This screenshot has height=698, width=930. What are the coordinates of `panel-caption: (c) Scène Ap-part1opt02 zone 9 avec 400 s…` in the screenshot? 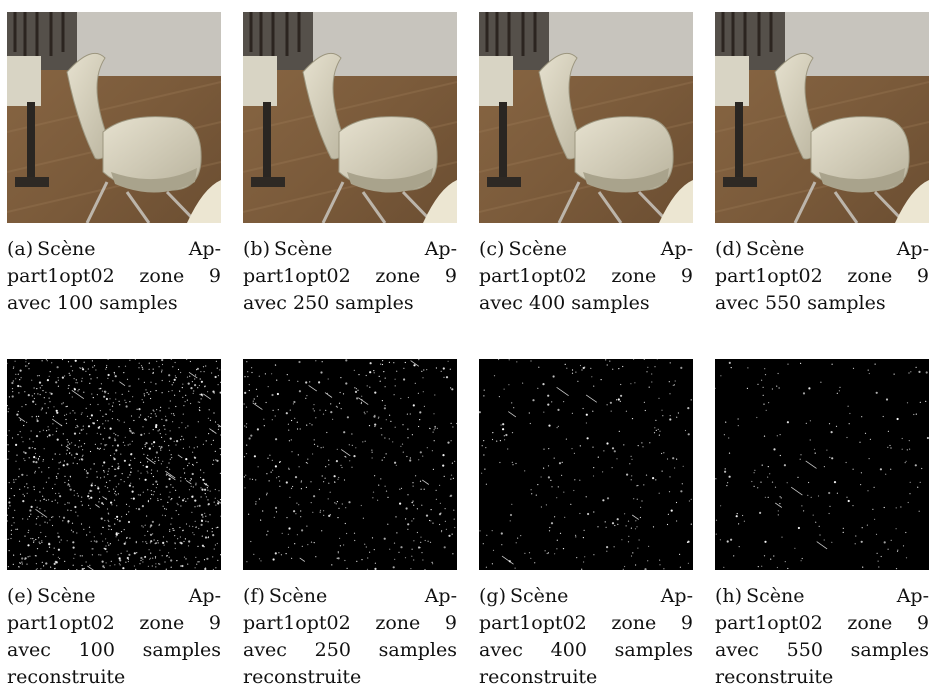 It's located at (586, 276).